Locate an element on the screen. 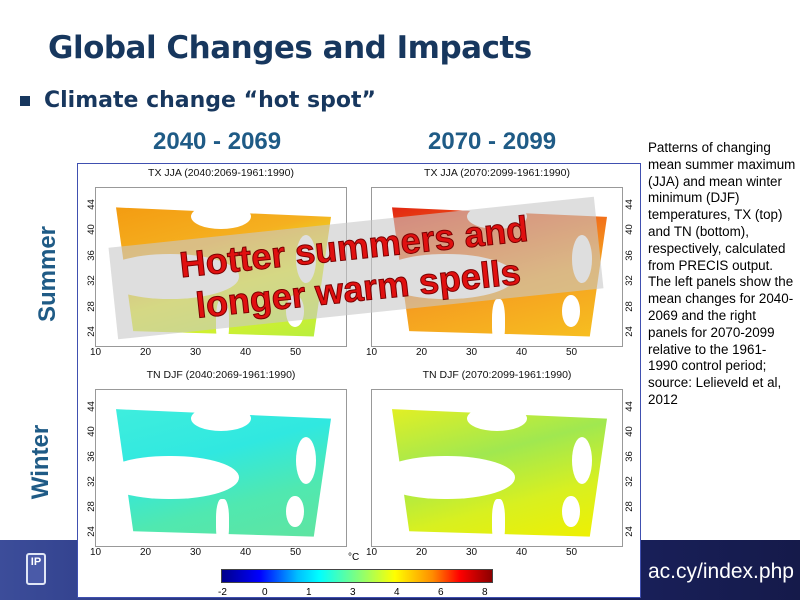 This screenshot has height=600, width=800. colorbar-label: 1 is located at coordinates (309, 592).